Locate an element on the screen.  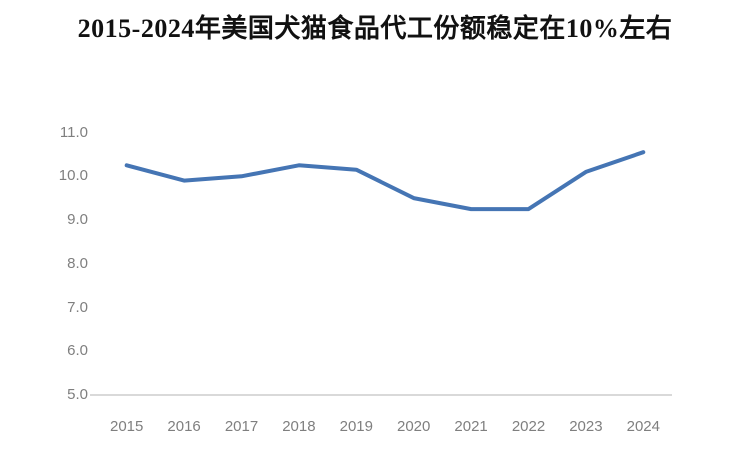
x-tick-label: 2022 is located at coordinates (528, 426).